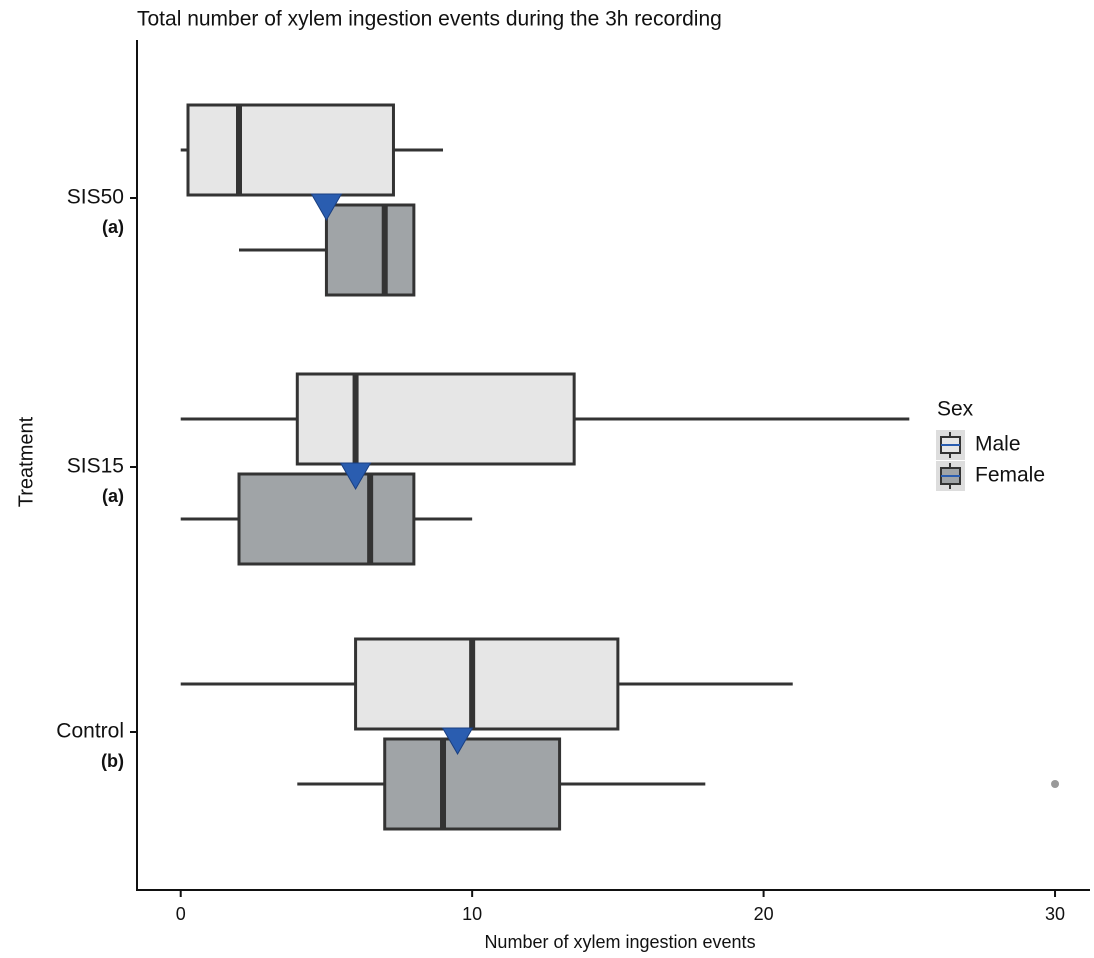 This screenshot has width=1094, height=958. What do you see at coordinates (1055, 784) in the screenshot?
I see `outlier` at bounding box center [1055, 784].